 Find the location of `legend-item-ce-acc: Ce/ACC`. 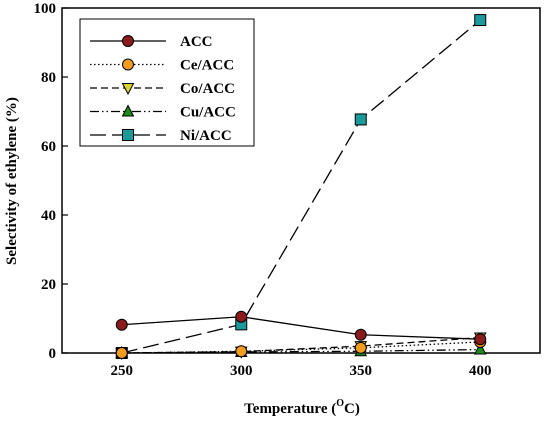

legend-item-ce-acc: Ce/ACC is located at coordinates (162, 66).